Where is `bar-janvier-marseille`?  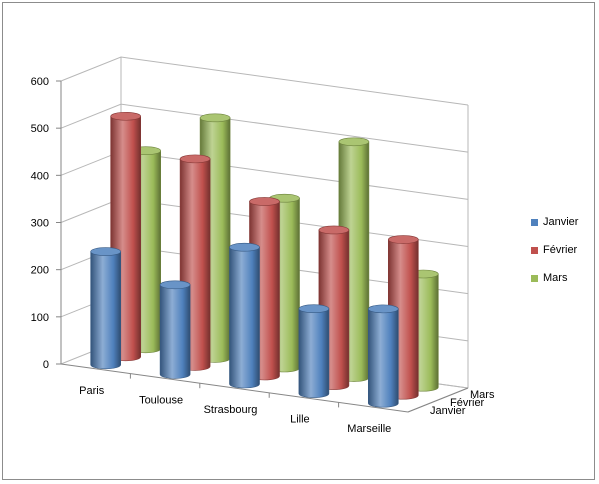 bar-janvier-marseille is located at coordinates (383, 356).